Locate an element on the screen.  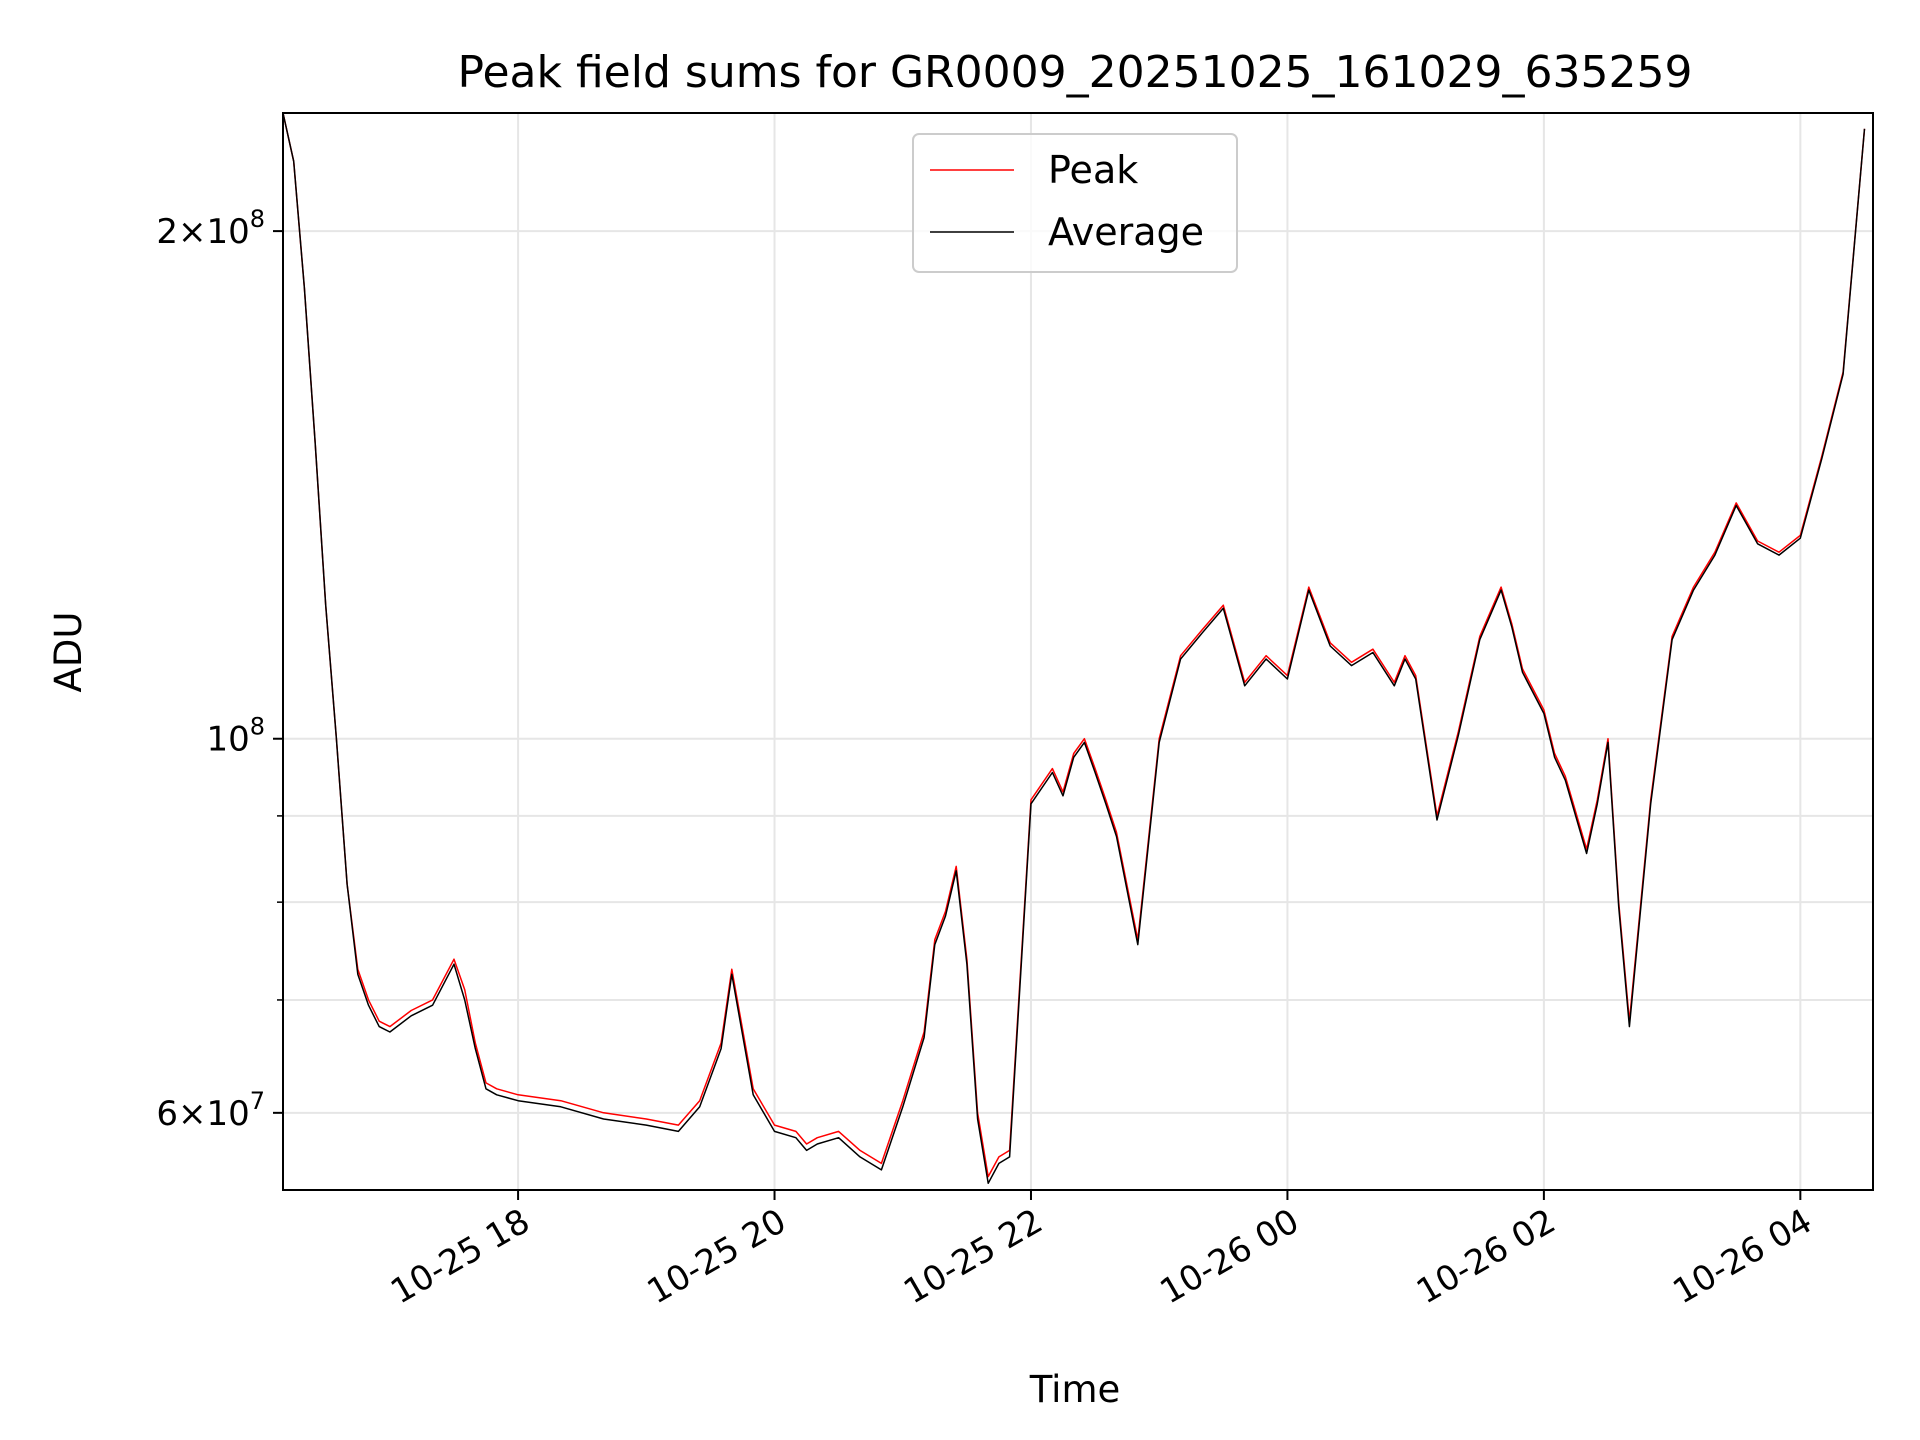
legend: Peak Average is located at coordinates (1075, 203).